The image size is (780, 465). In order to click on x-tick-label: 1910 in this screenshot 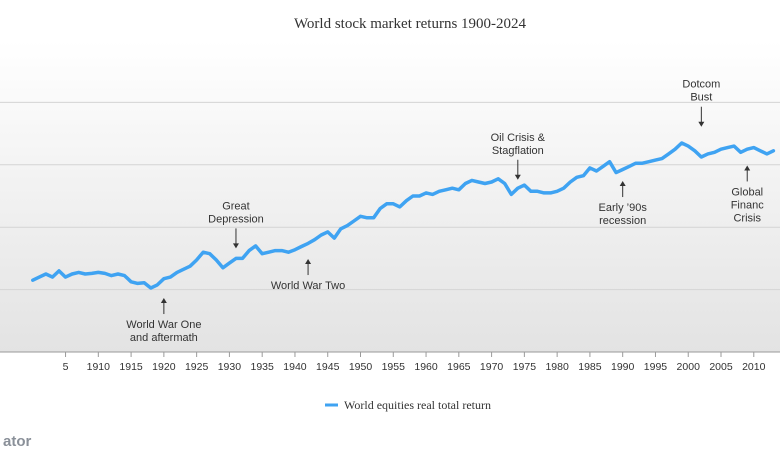, I will do `click(99, 367)`.